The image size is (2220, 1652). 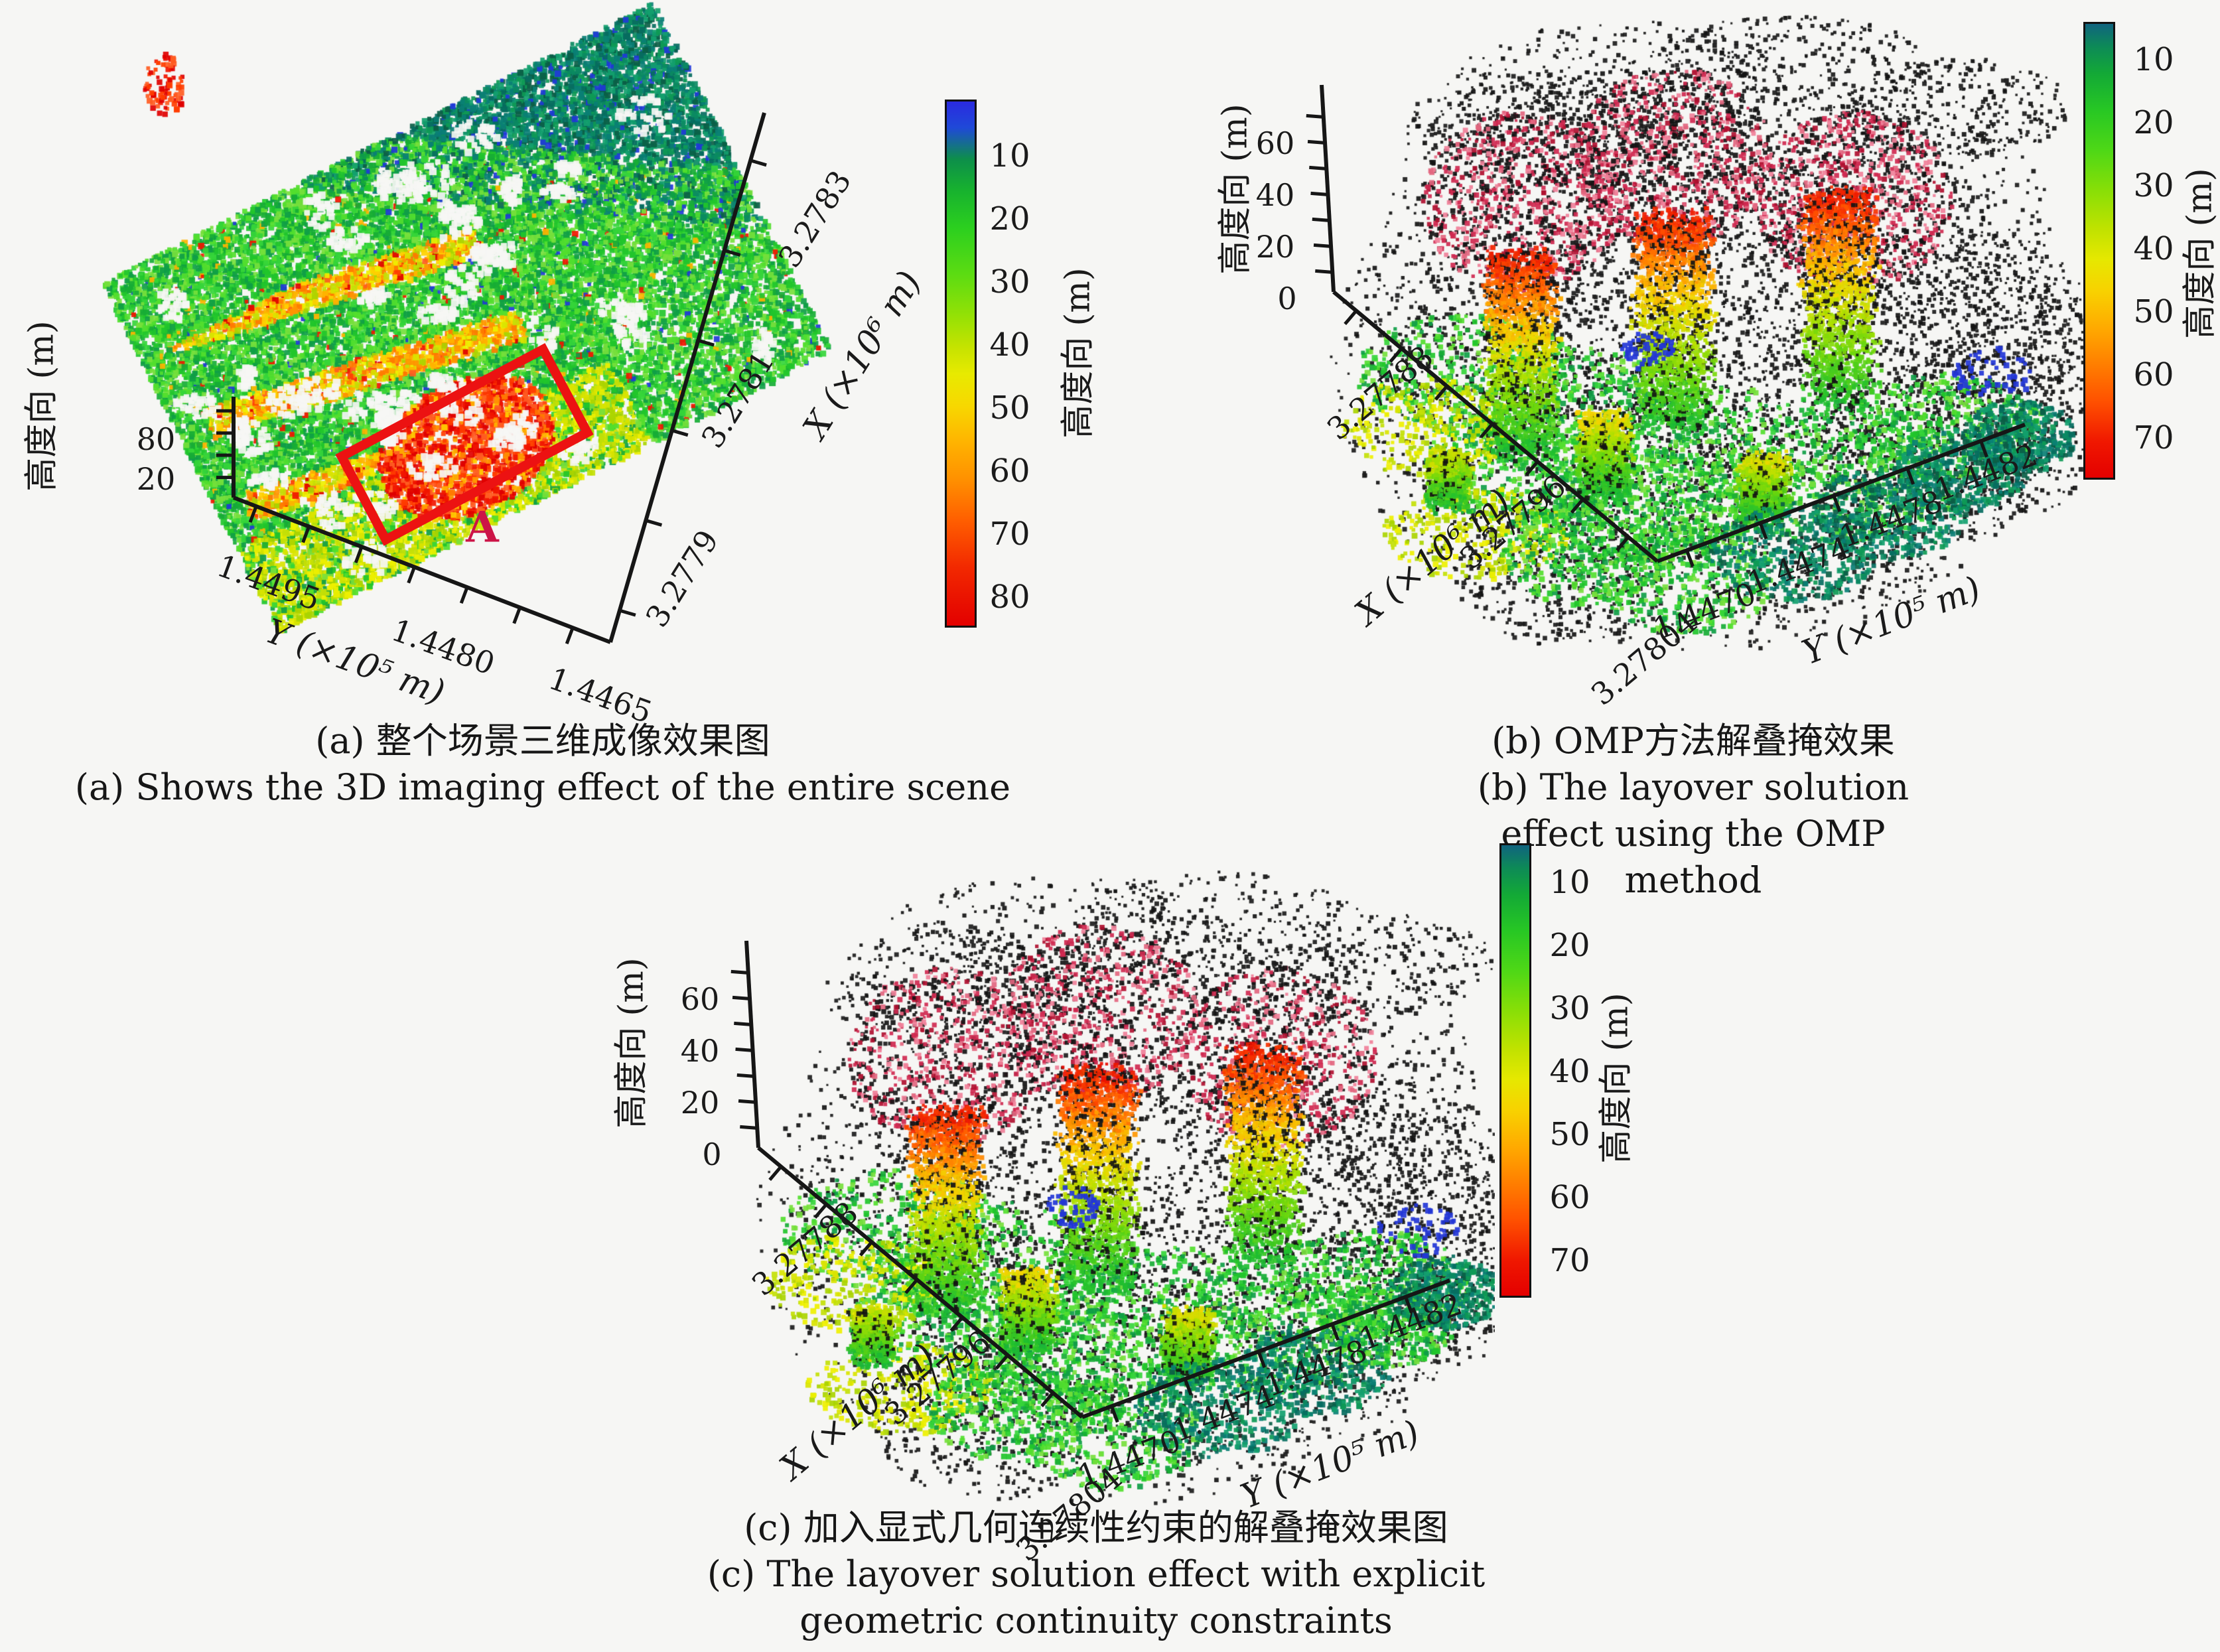 What do you see at coordinates (467, 325) in the screenshot?
I see `pointcloud-panel-a` at bounding box center [467, 325].